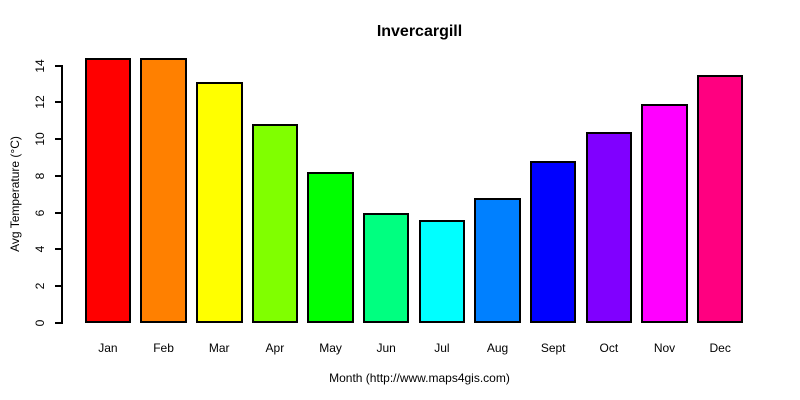 This screenshot has height=400, width=800. What do you see at coordinates (497, 260) in the screenshot?
I see `bar-aug` at bounding box center [497, 260].